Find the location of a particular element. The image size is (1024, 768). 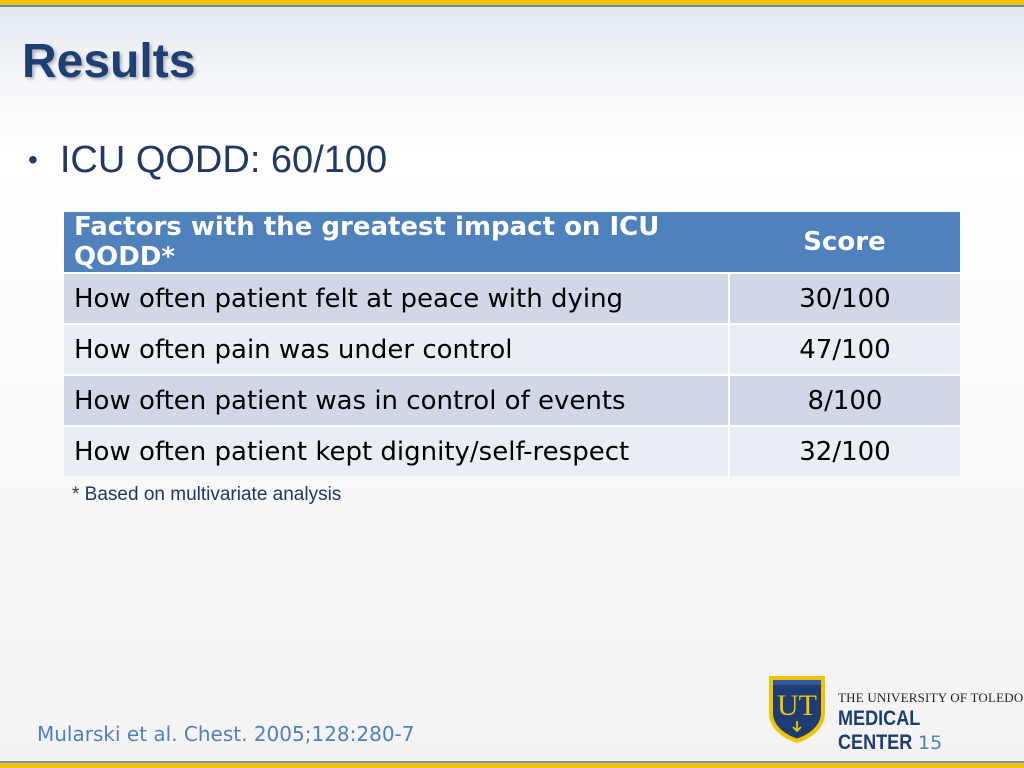

bullet-text: ICU QODD: 60/100 is located at coordinates (223, 160).